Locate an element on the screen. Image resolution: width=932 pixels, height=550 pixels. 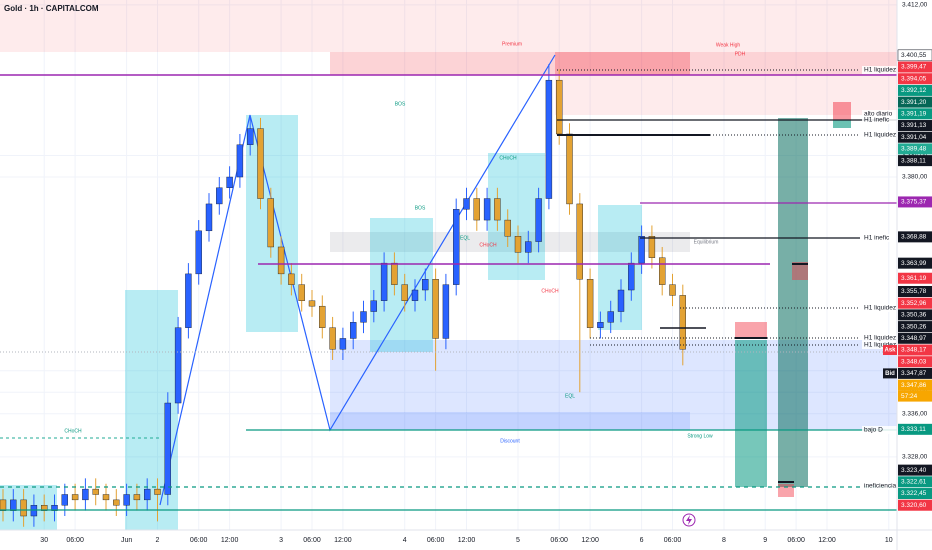
annotation: CHoCH is located at coordinates (488, 245).